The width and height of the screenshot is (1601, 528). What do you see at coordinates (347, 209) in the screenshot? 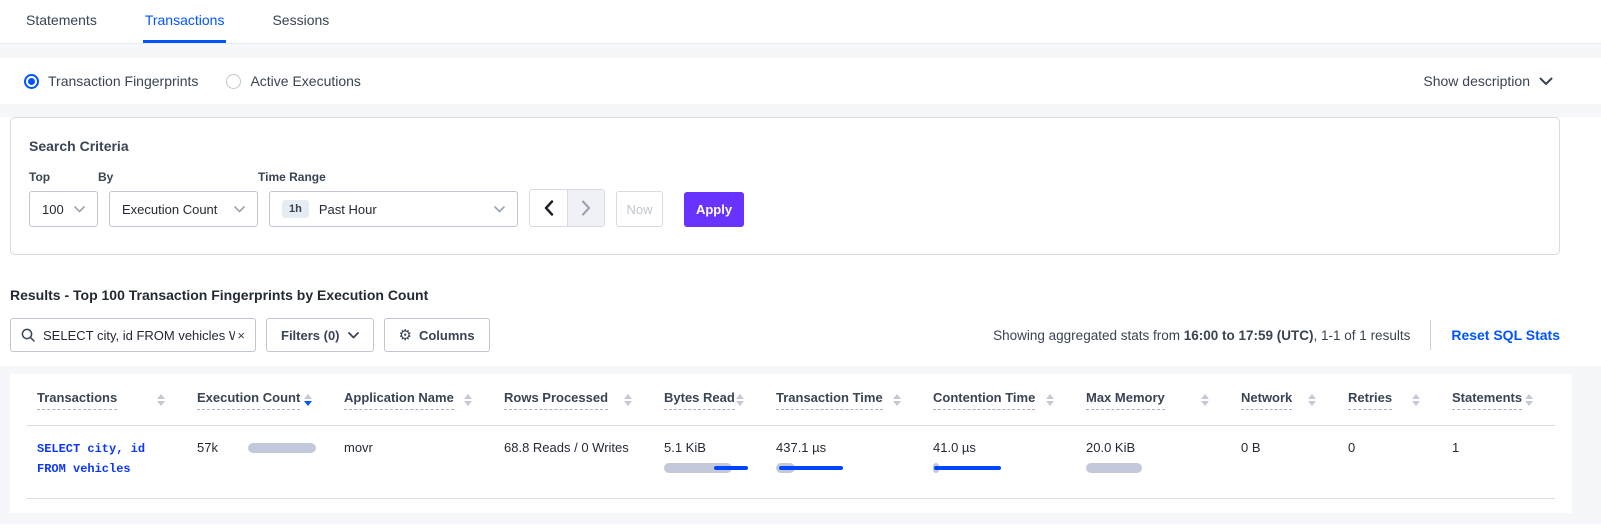
I see `time-range-value: Past Hour` at bounding box center [347, 209].